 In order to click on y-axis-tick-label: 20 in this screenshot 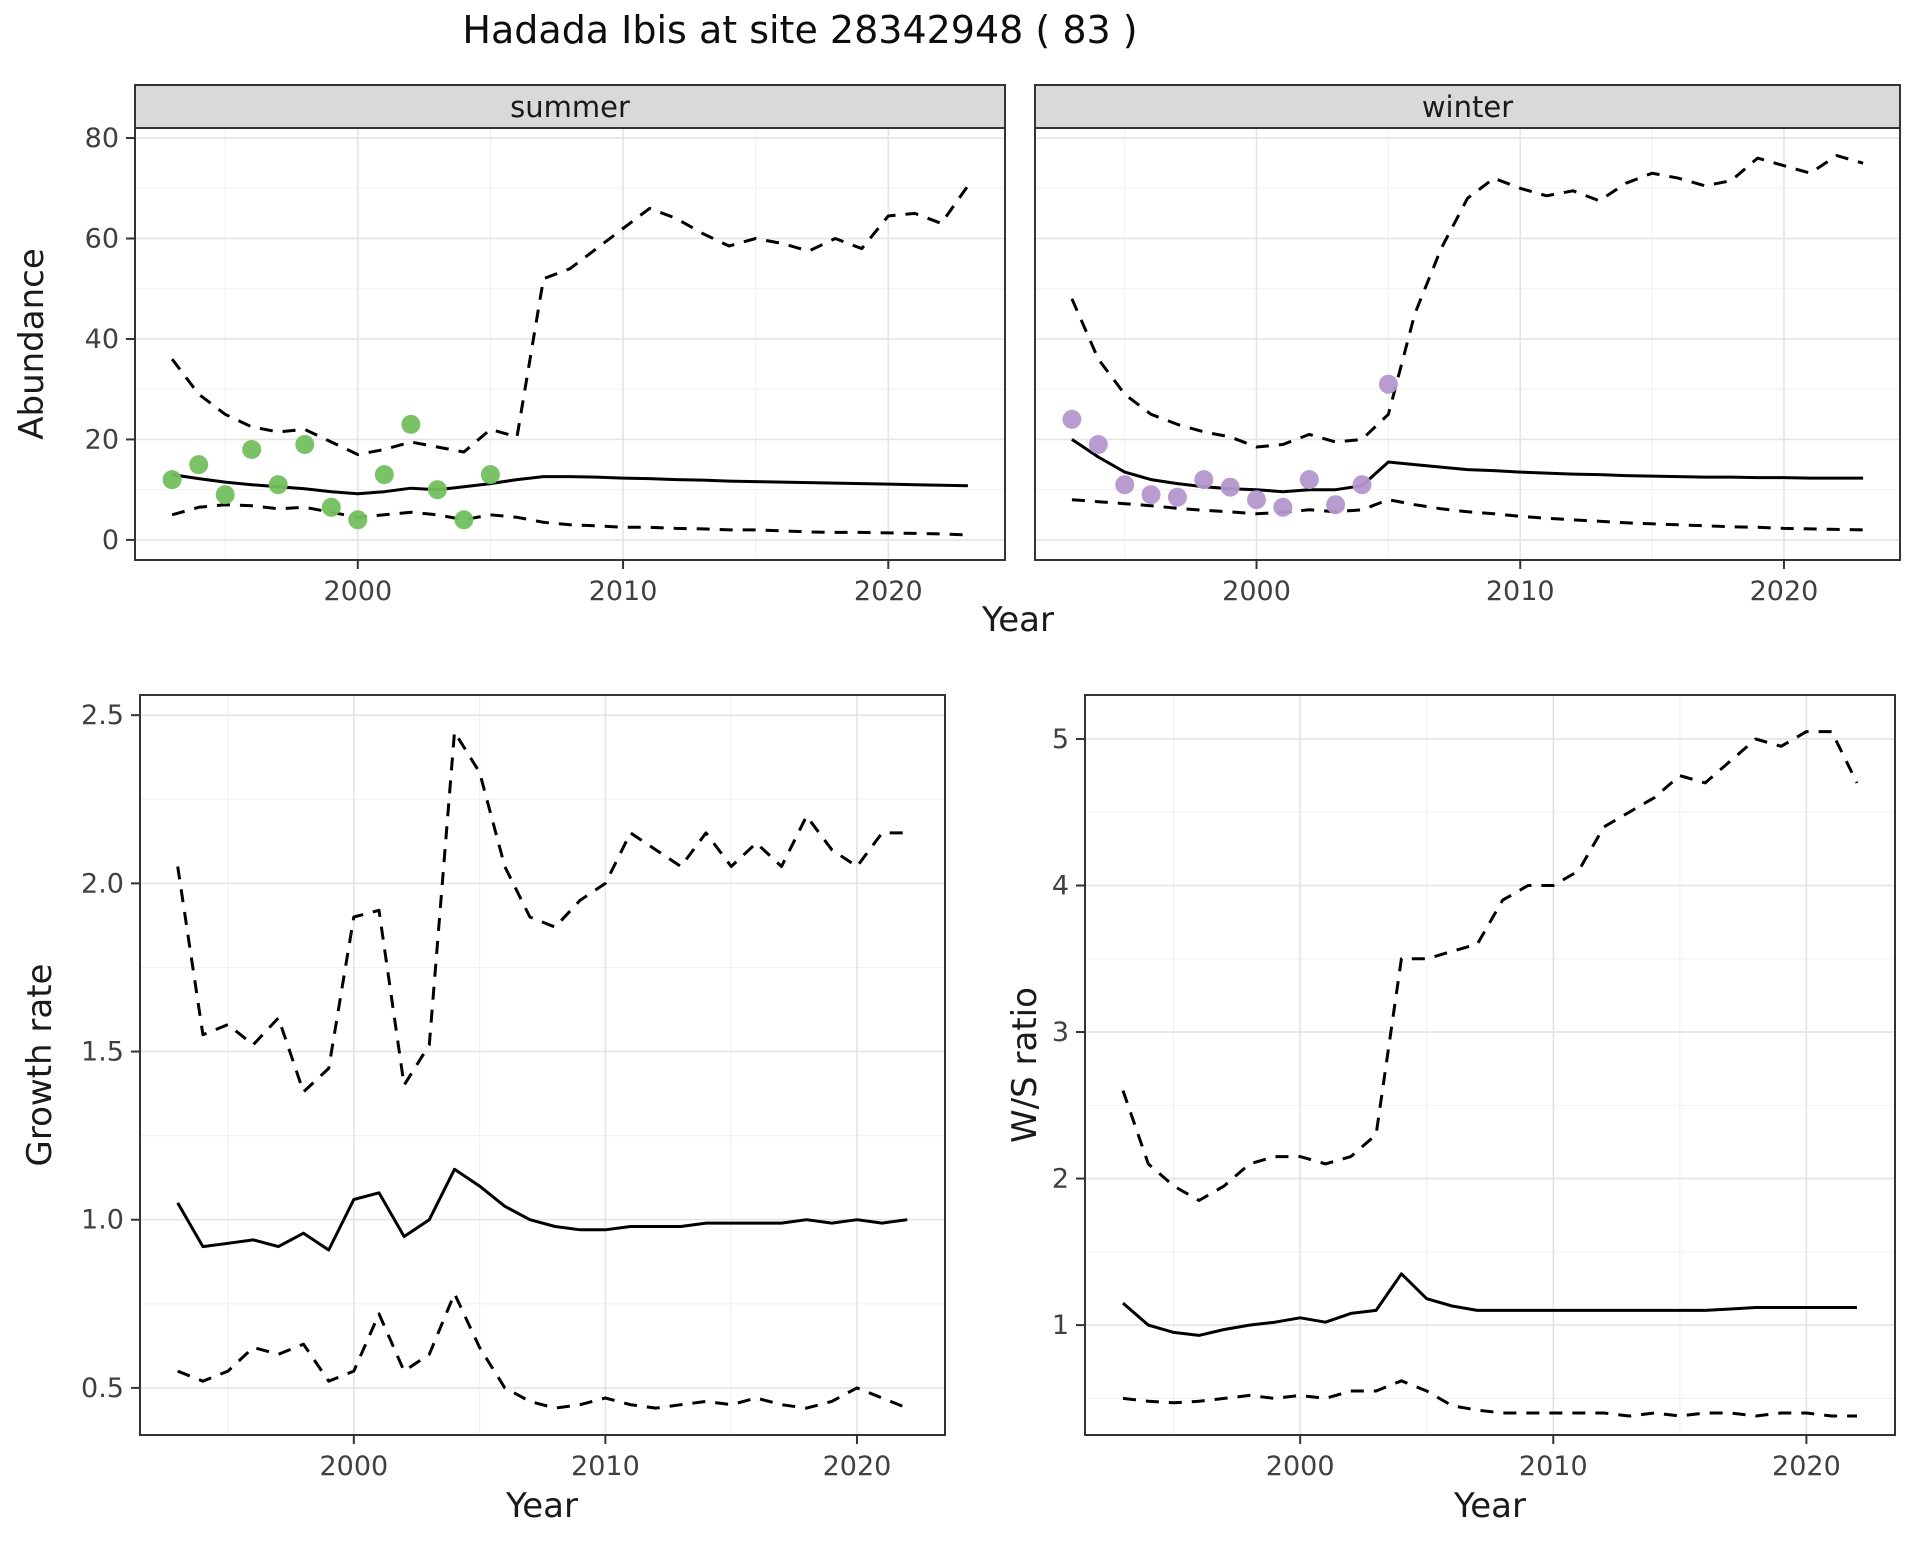, I will do `click(102, 439)`.